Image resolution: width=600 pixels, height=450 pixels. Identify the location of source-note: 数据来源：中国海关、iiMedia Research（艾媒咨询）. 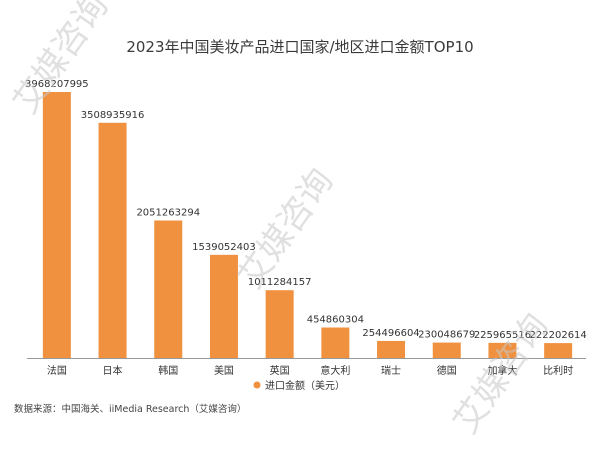
(130, 409).